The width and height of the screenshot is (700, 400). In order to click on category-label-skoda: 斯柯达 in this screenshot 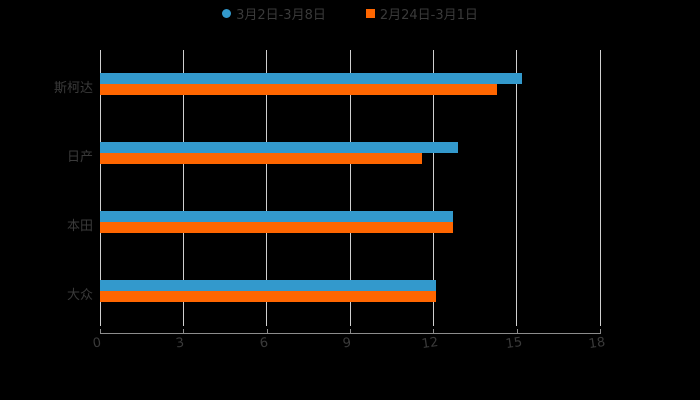, I will do `click(73, 88)`.